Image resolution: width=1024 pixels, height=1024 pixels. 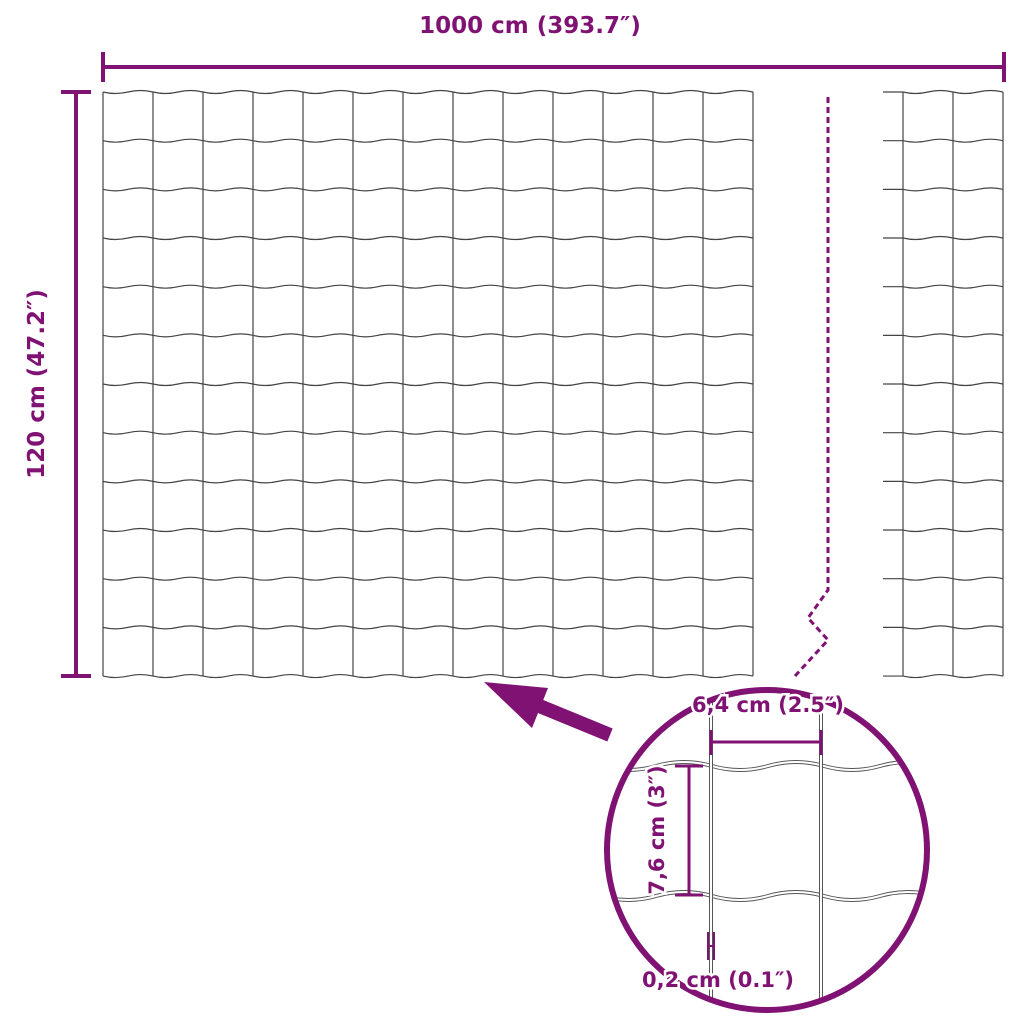 What do you see at coordinates (768, 705) in the screenshot?
I see `mesh-width-label: 6,4 cm (2.5″)` at bounding box center [768, 705].